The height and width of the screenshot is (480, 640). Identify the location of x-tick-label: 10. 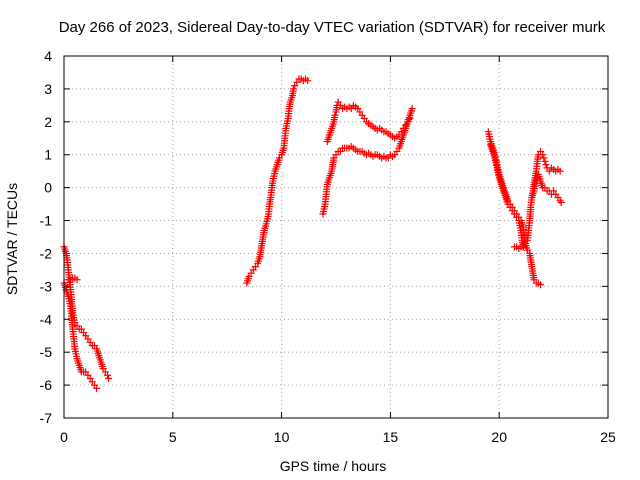
(282, 437).